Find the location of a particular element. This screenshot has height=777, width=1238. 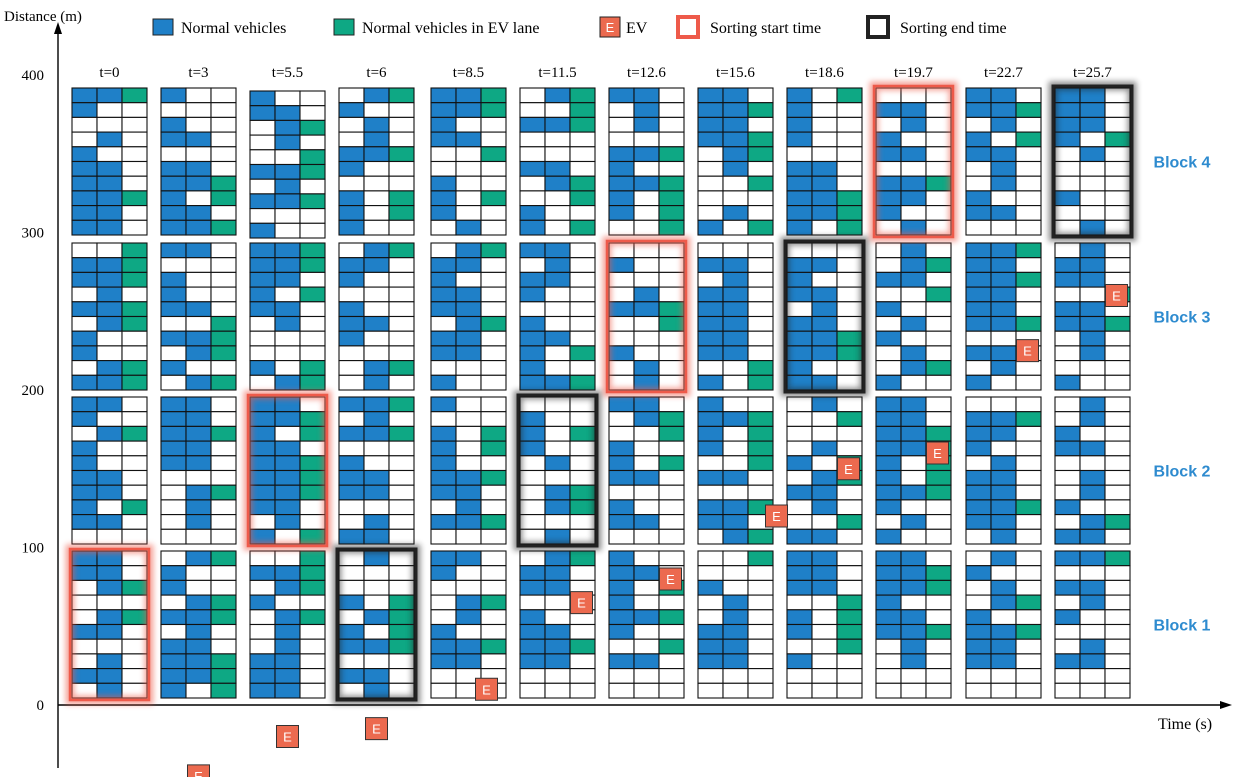

y-tick-label: 0 is located at coordinates (41, 706).